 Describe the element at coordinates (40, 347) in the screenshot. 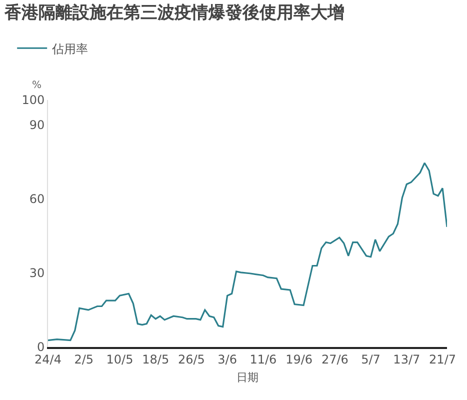

I see `y-tick-label: 0` at that location.